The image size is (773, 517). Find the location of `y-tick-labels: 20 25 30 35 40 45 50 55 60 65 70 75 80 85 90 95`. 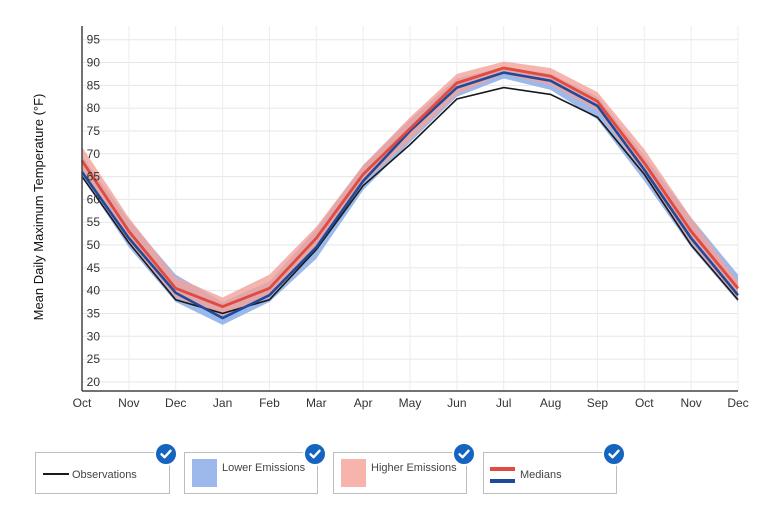

y-tick-labels: 20 25 30 35 40 45 50 55 60 65 70 75 80 85 90 95 is located at coordinates (94, 211).